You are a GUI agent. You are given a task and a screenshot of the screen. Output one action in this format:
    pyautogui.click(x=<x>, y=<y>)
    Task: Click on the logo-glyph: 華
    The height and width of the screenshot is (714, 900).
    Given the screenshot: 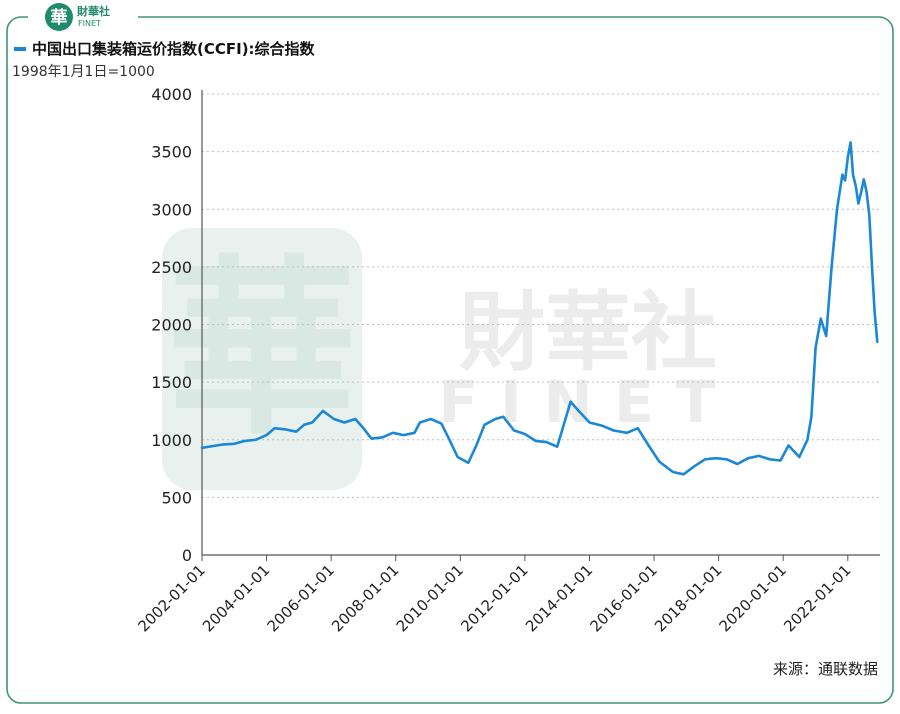 What is the action you would take?
    pyautogui.click(x=59, y=18)
    